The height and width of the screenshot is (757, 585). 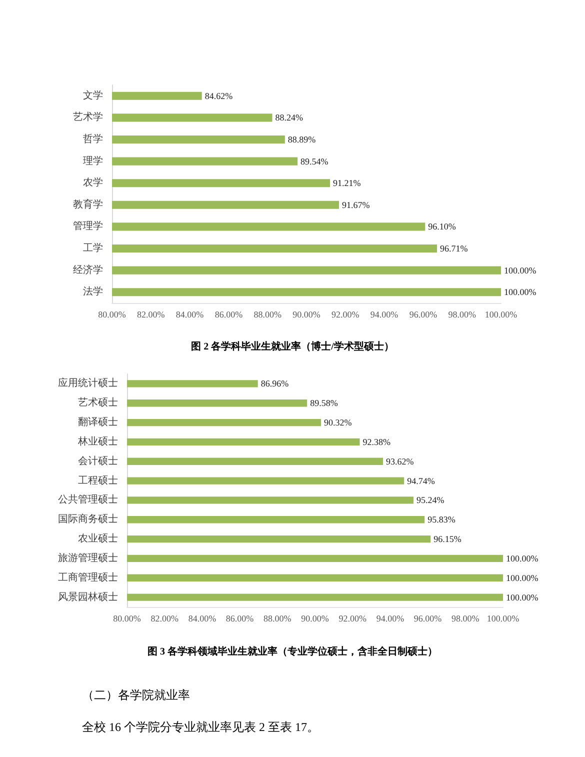 I want to click on y-tick-label: 经济学, so click(x=88, y=270).